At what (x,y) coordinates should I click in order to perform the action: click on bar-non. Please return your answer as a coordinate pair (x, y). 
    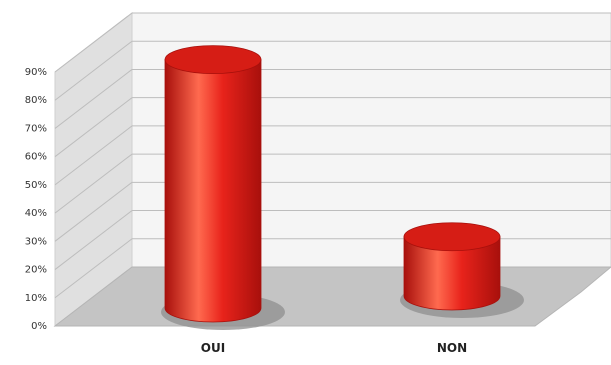
    Looking at the image, I should click on (452, 266).